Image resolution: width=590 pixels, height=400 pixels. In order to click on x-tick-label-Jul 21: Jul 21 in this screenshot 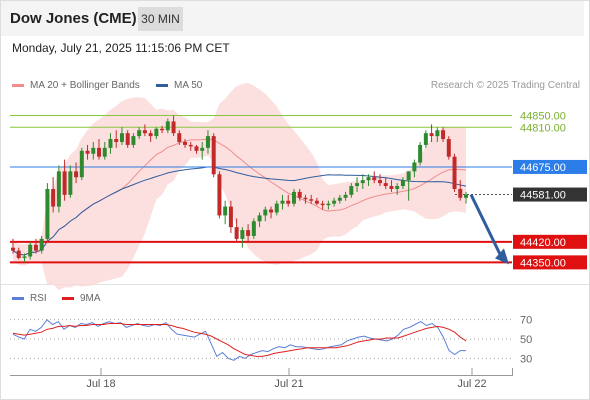, I will do `click(288, 384)`.